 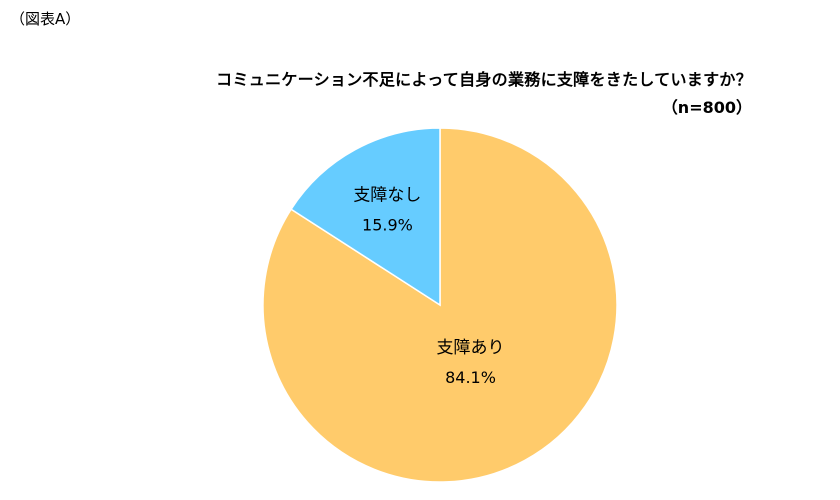 I want to click on slice-value-0: 84.1%, so click(x=470, y=377).